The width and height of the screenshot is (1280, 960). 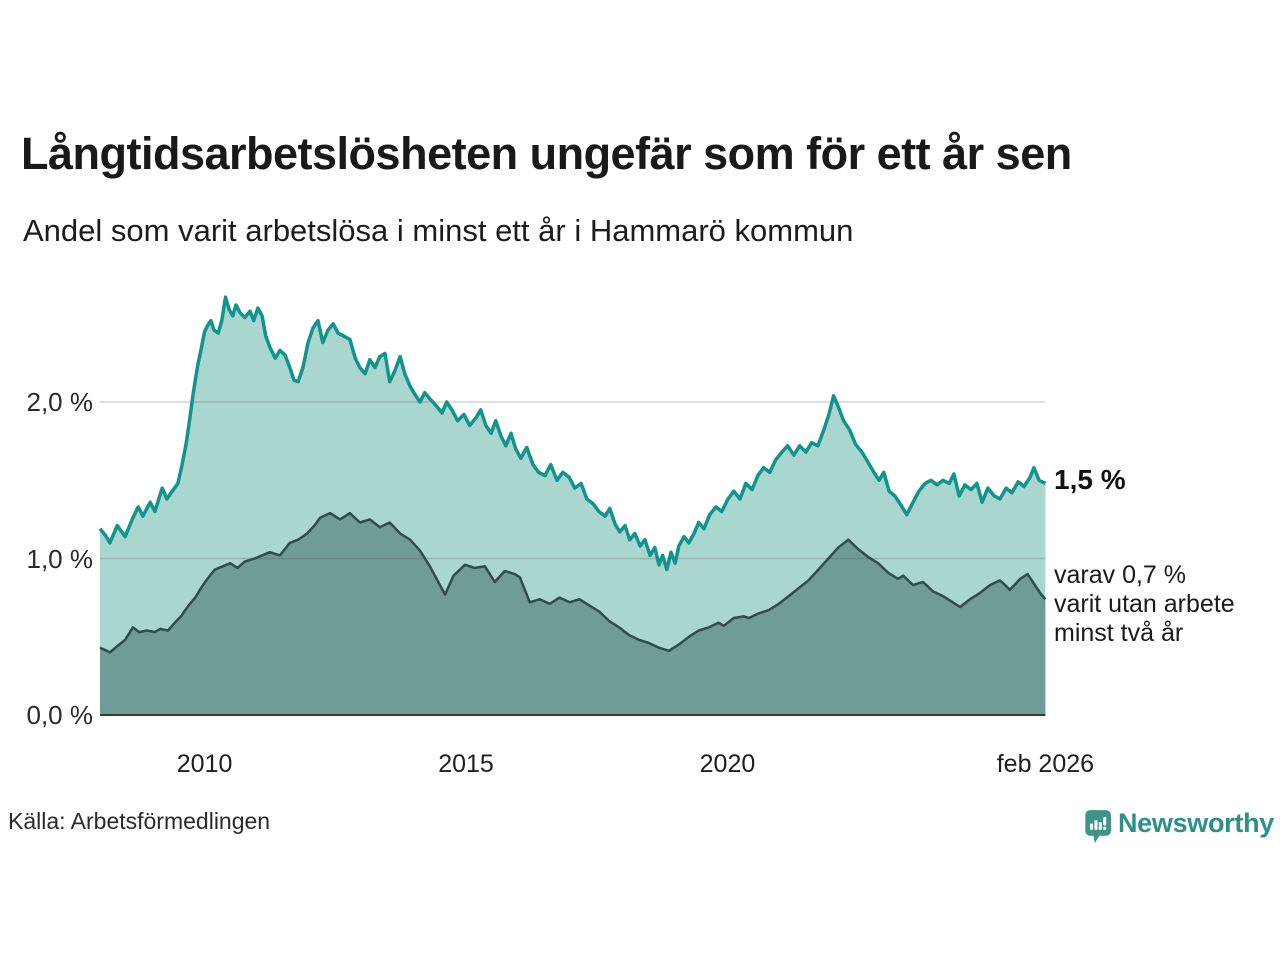 What do you see at coordinates (60, 715) in the screenshot?
I see `y-axis-tick-label: 0,0 %` at bounding box center [60, 715].